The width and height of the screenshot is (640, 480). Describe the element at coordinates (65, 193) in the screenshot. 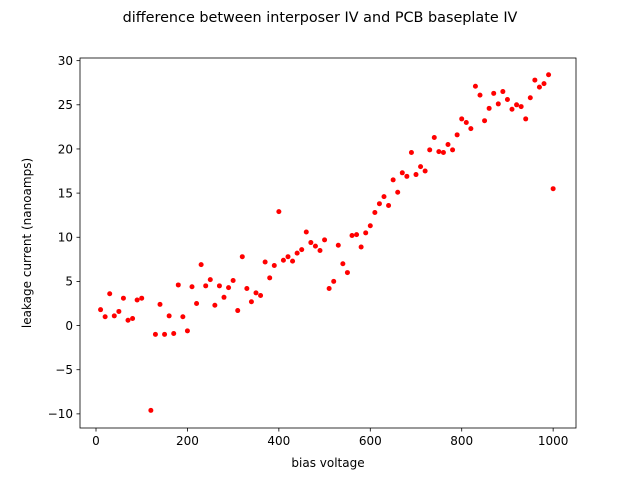

I see `y-tick-label: 15` at that location.